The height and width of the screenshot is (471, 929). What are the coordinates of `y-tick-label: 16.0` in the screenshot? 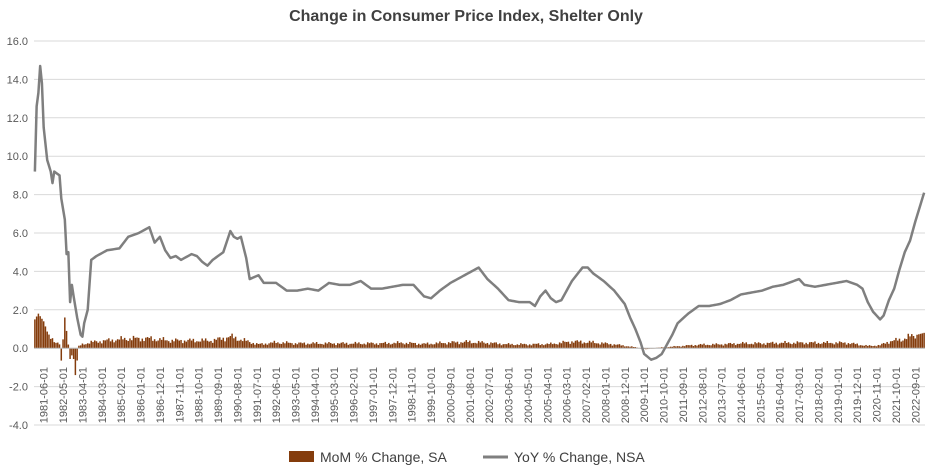 It's located at (17, 42).